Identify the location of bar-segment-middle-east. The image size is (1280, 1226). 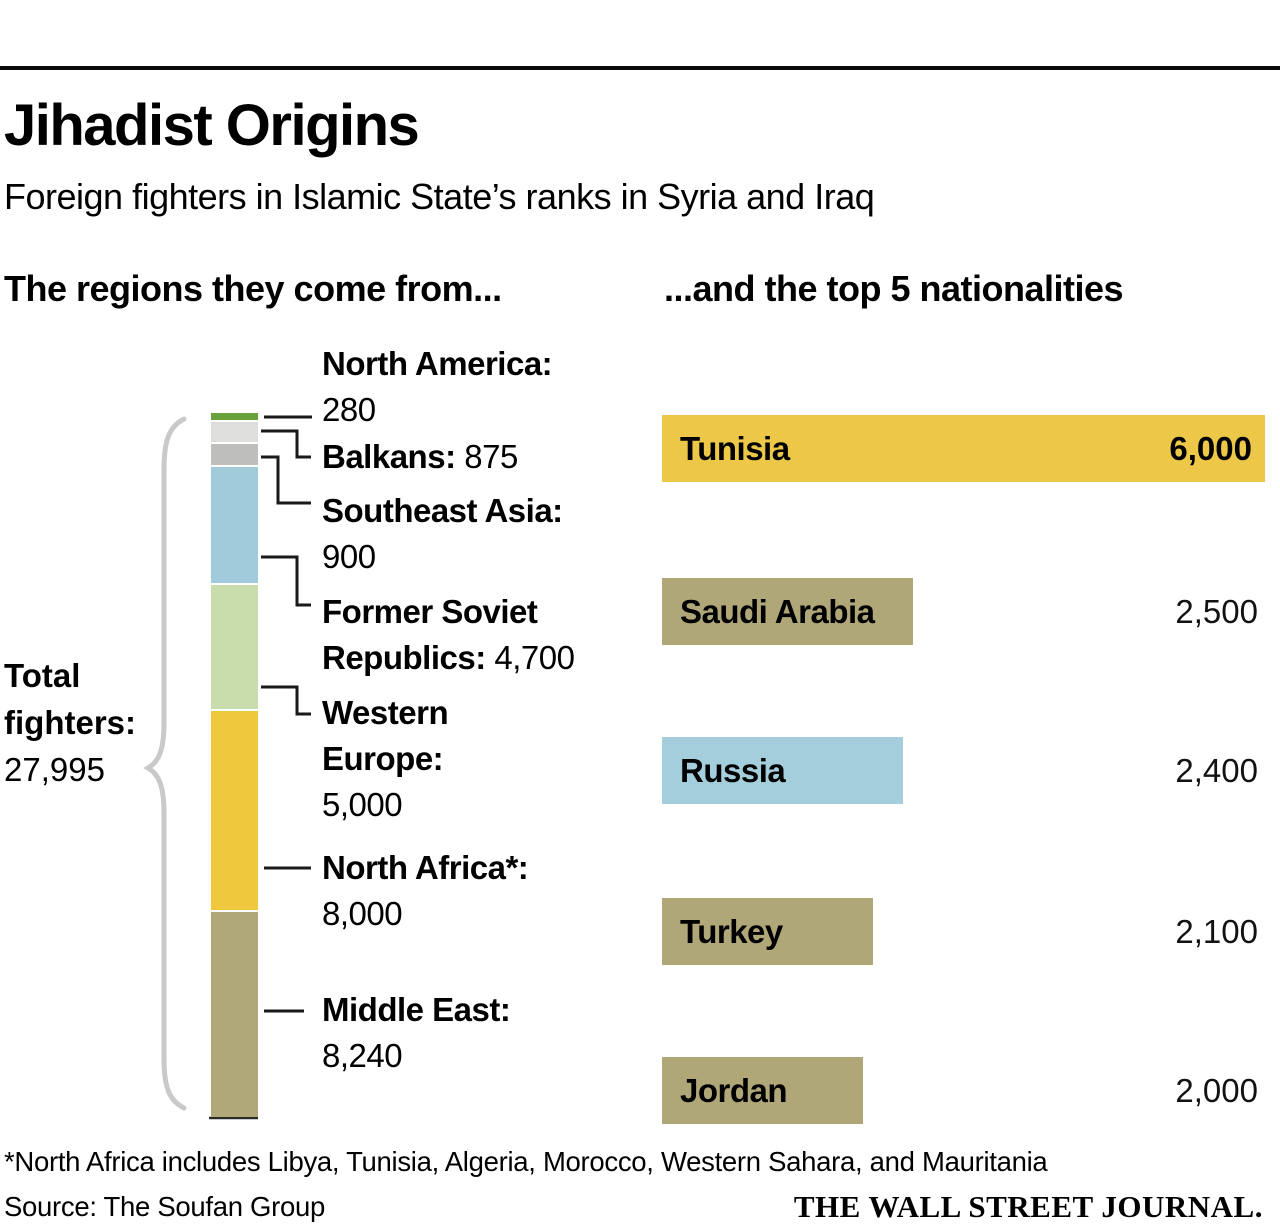
(234, 1013).